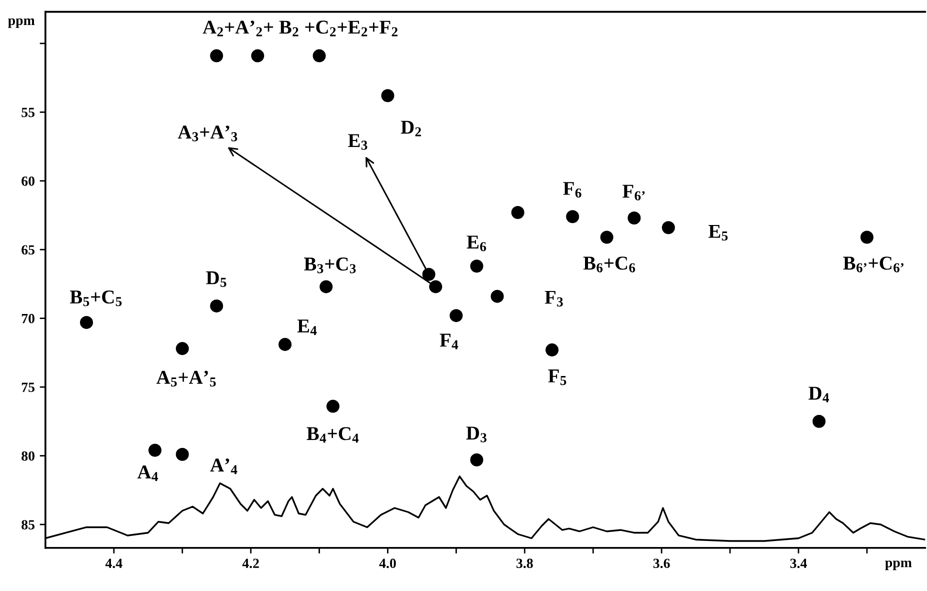  What do you see at coordinates (332, 435) in the screenshot?
I see `annotation: B$_{4}$+C$_{4}$` at bounding box center [332, 435].